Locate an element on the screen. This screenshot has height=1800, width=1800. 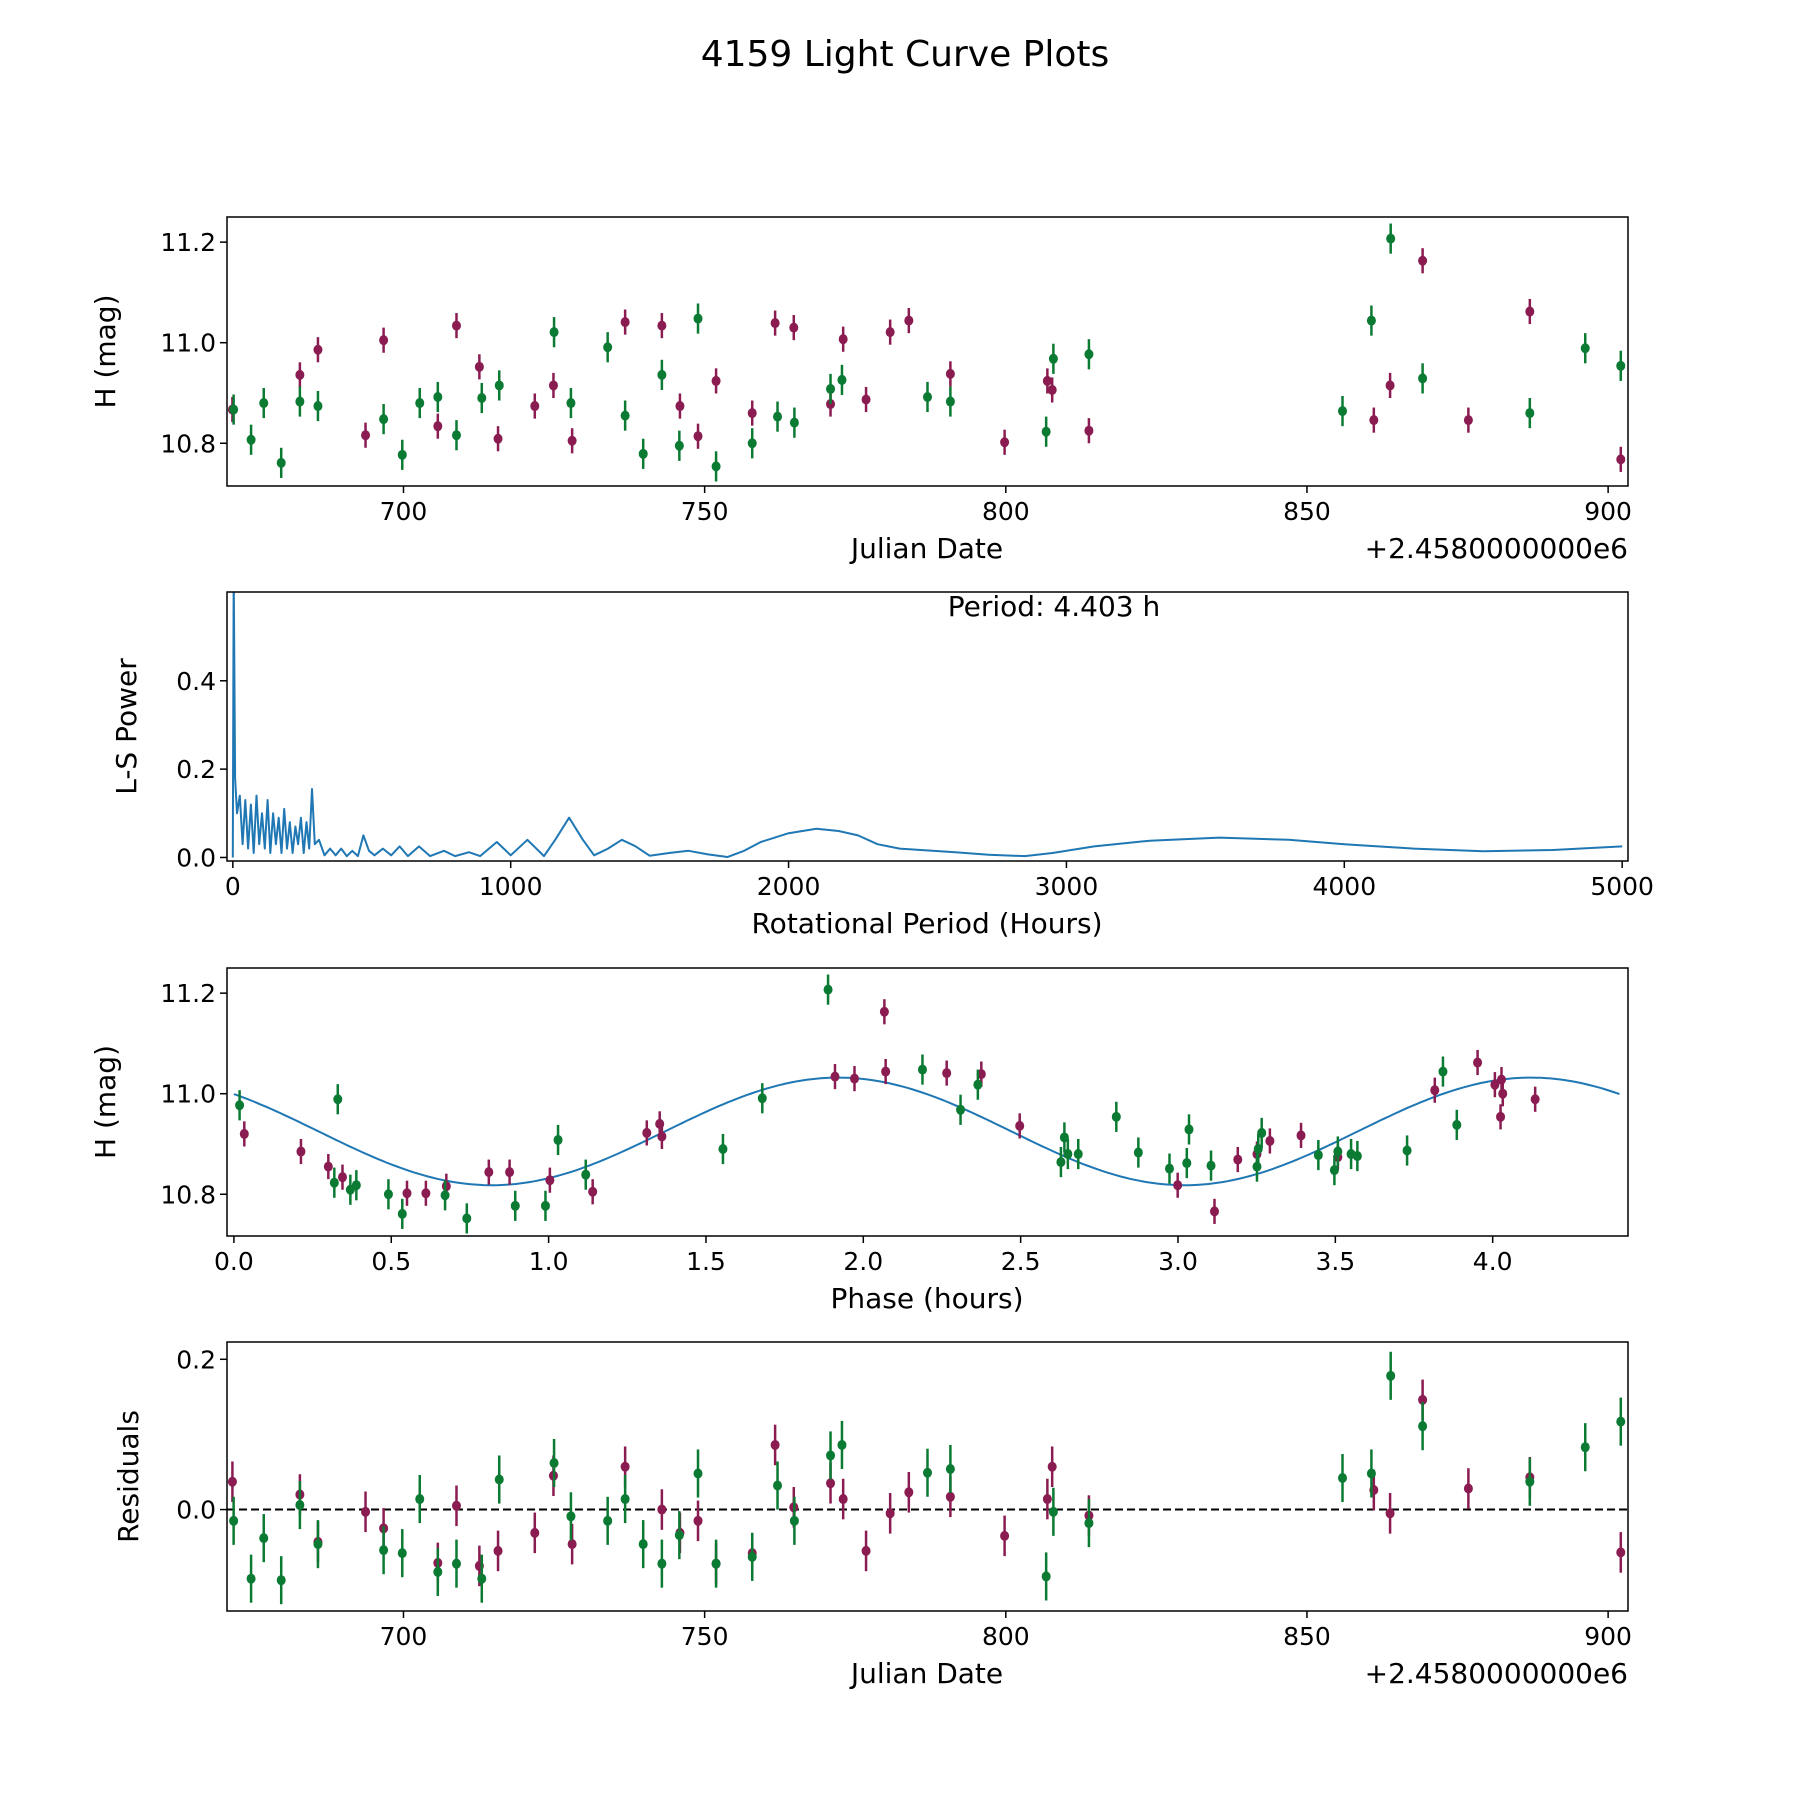
x-tick-label: 0 is located at coordinates (233, 886).